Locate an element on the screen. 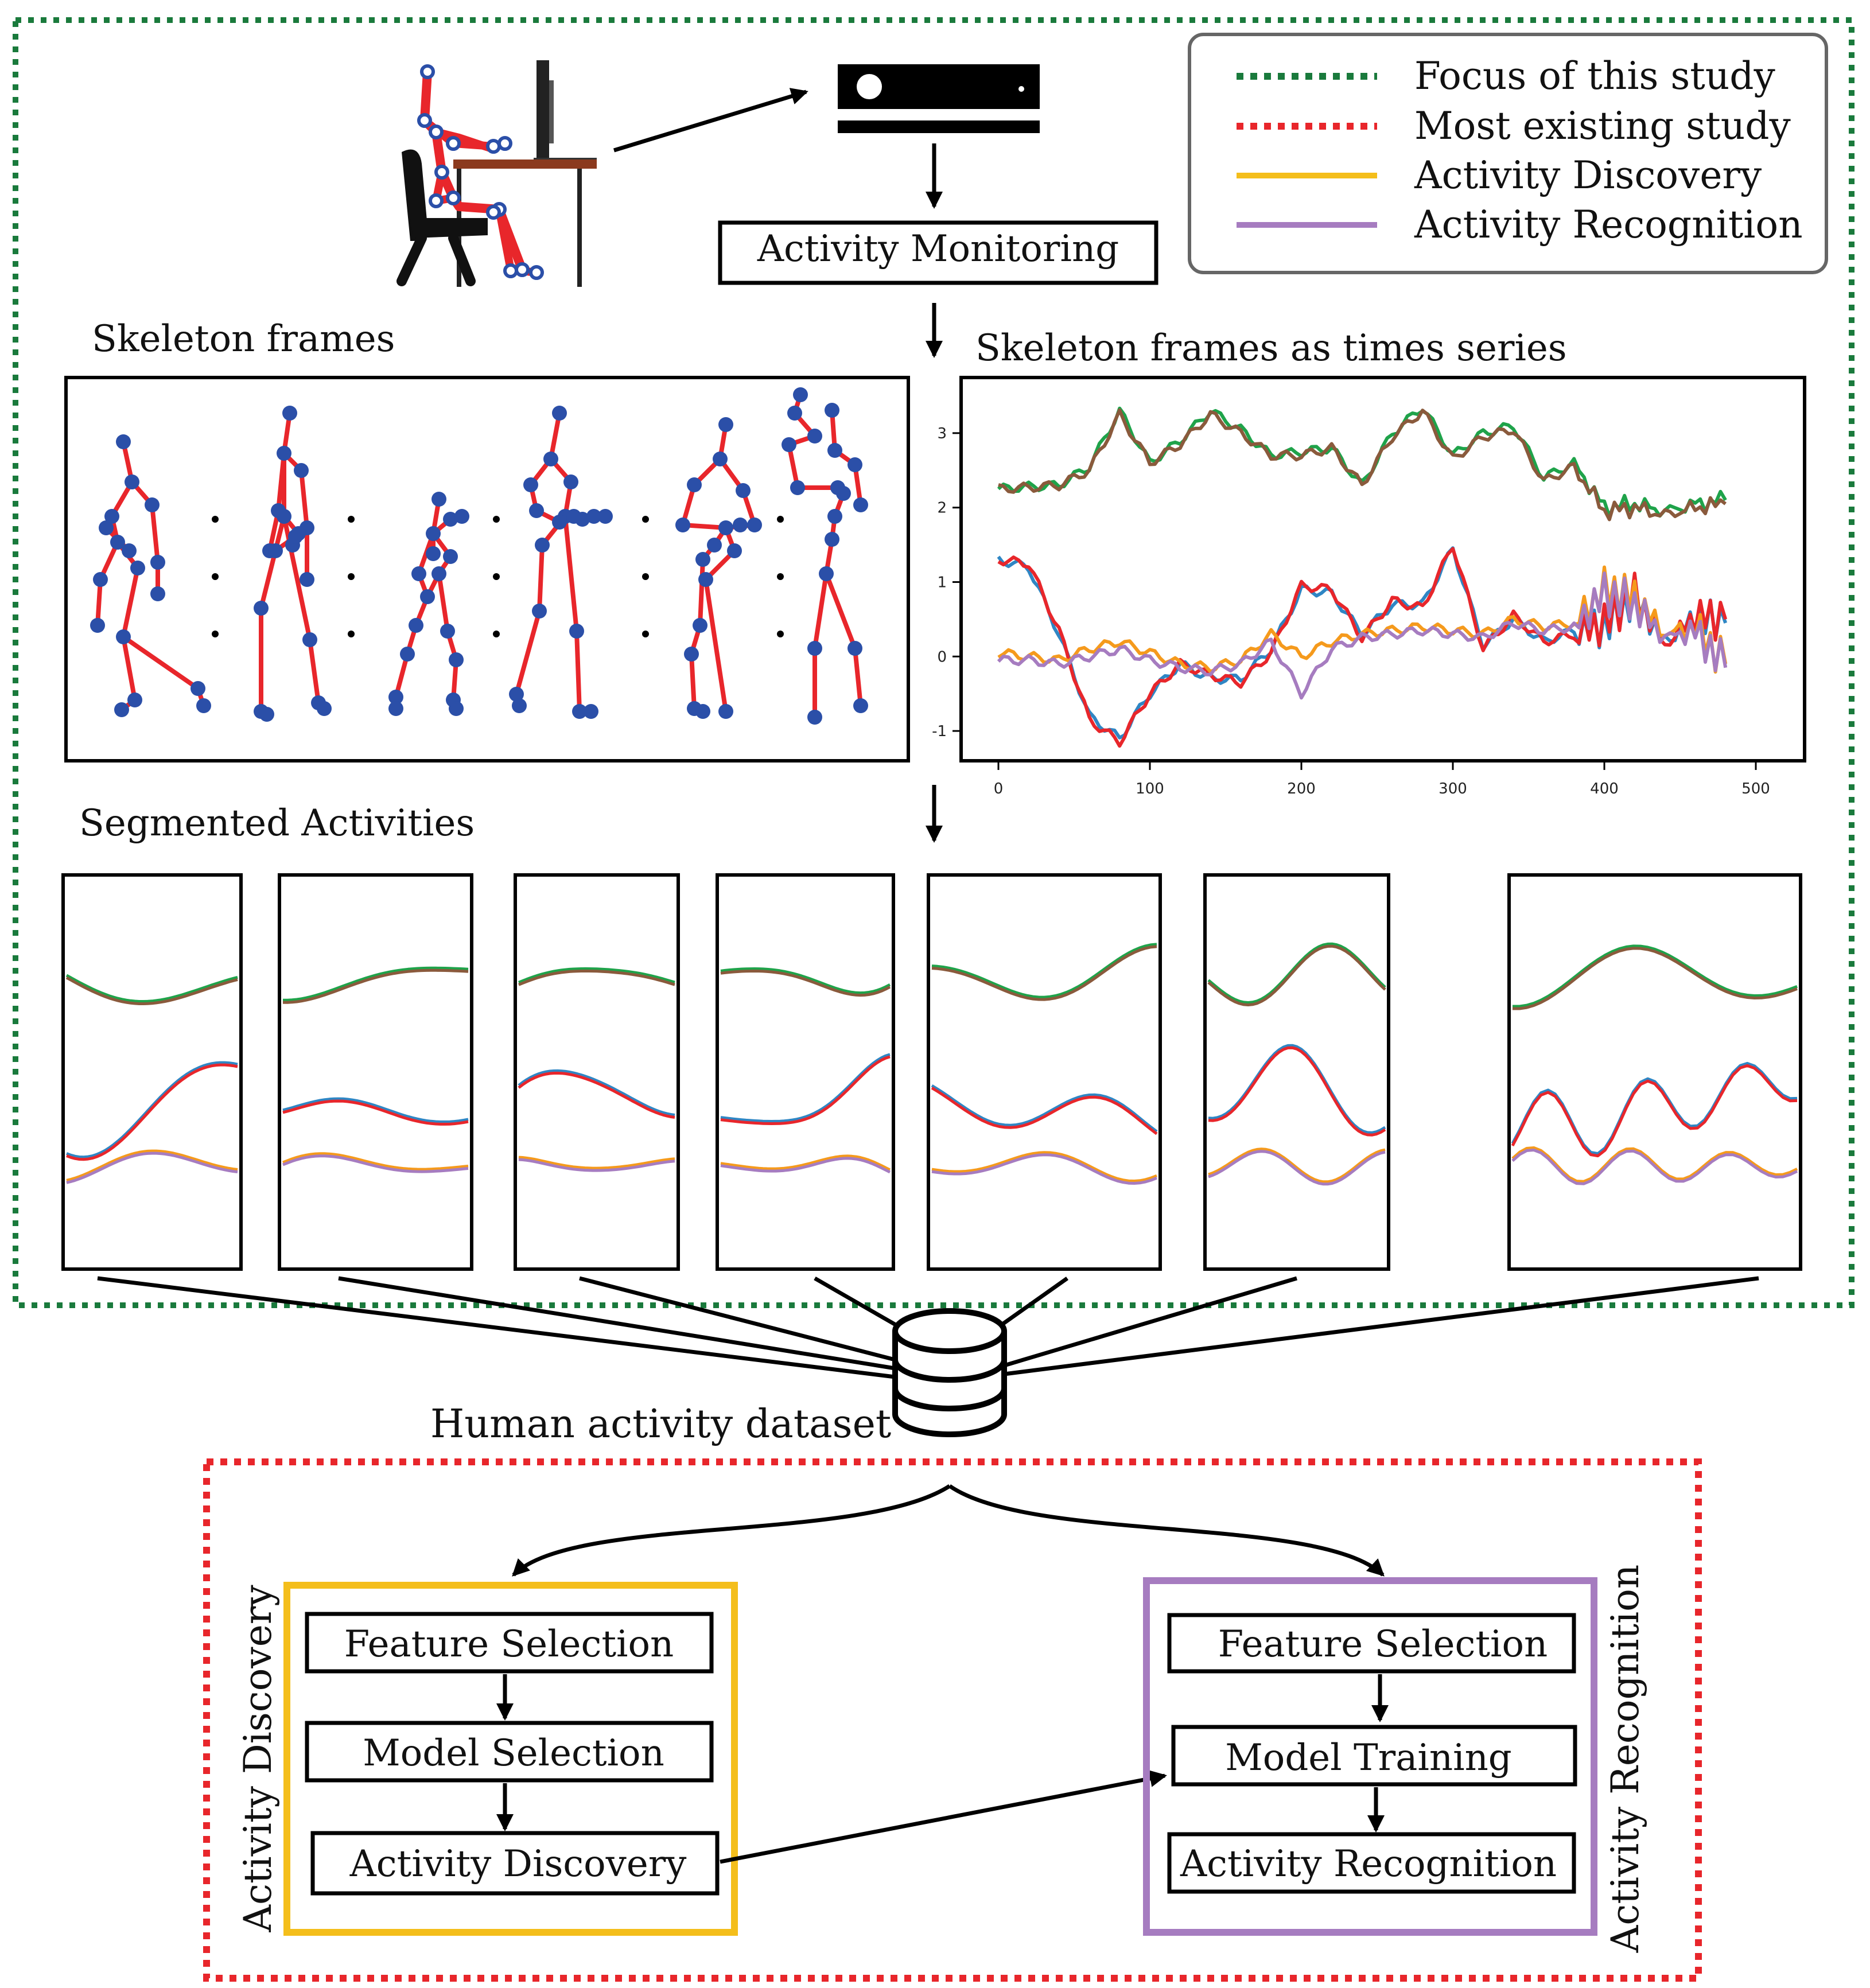 The height and width of the screenshot is (1988, 1870). skeleton-frames-title: Skeleton frames is located at coordinates (243, 339).